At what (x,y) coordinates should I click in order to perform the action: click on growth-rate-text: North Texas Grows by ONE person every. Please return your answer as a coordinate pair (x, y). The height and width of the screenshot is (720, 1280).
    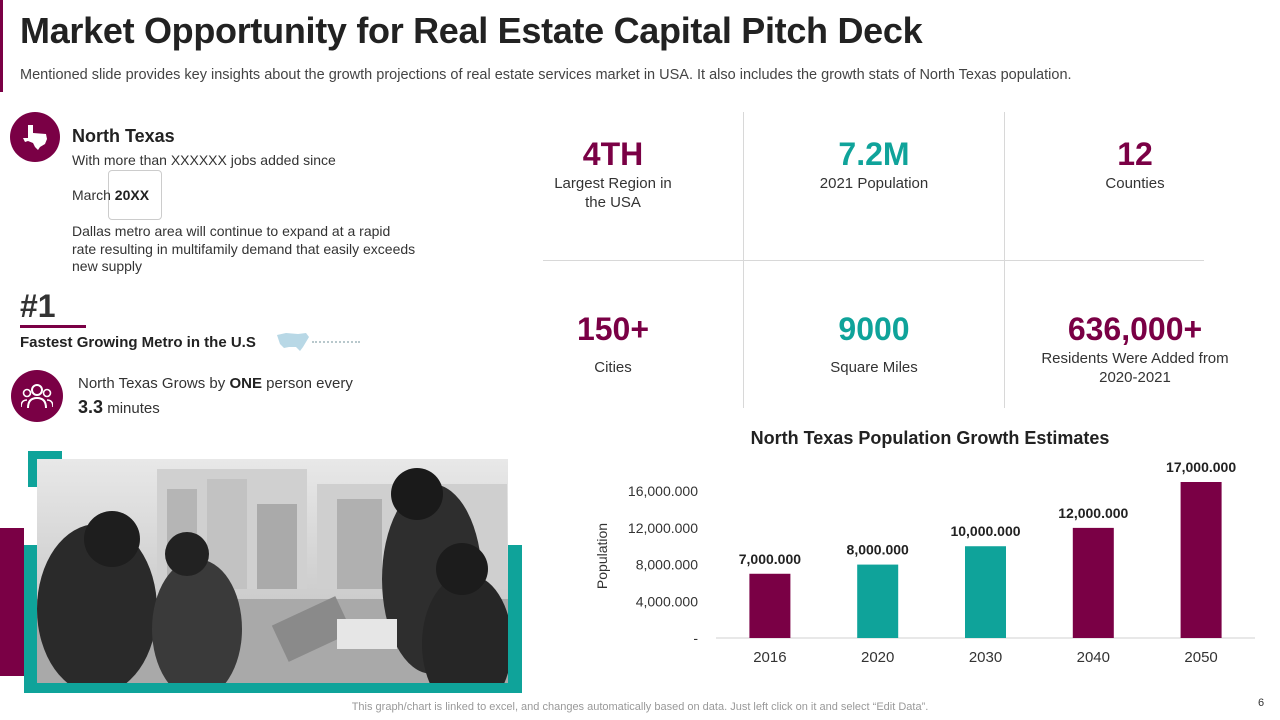
    Looking at the image, I should click on (215, 383).